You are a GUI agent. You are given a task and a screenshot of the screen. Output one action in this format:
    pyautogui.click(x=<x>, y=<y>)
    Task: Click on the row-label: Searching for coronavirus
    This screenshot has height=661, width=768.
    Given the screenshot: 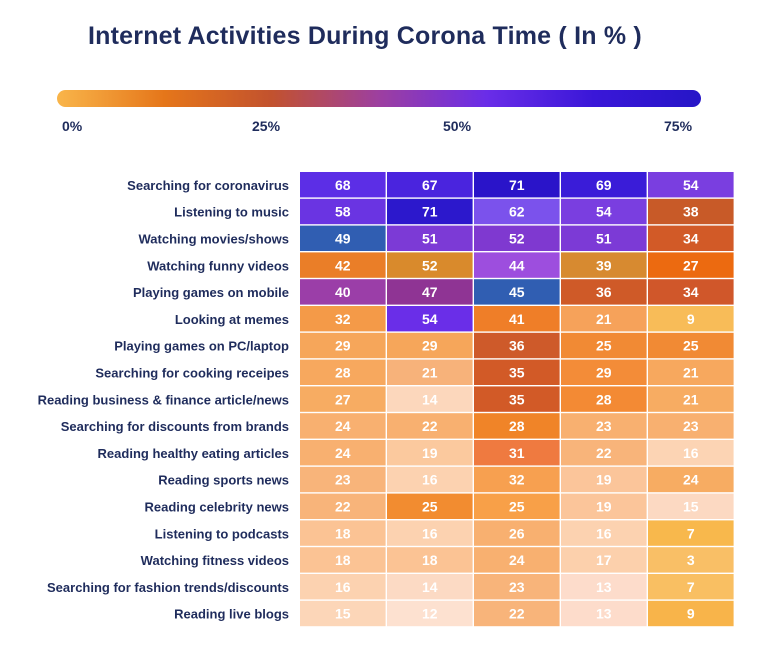 What is the action you would take?
    pyautogui.click(x=208, y=185)
    